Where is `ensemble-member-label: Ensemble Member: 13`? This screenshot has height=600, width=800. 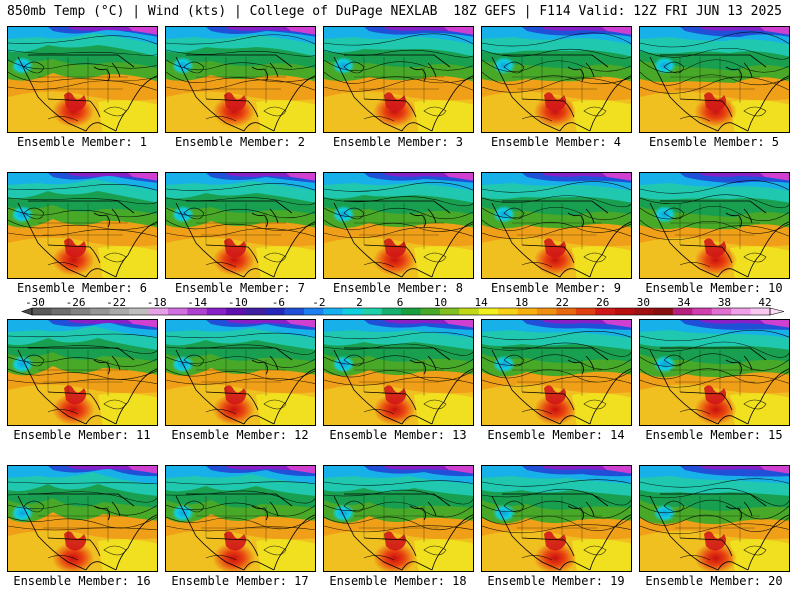 ensemble-member-label: Ensemble Member: 13 is located at coordinates (398, 435).